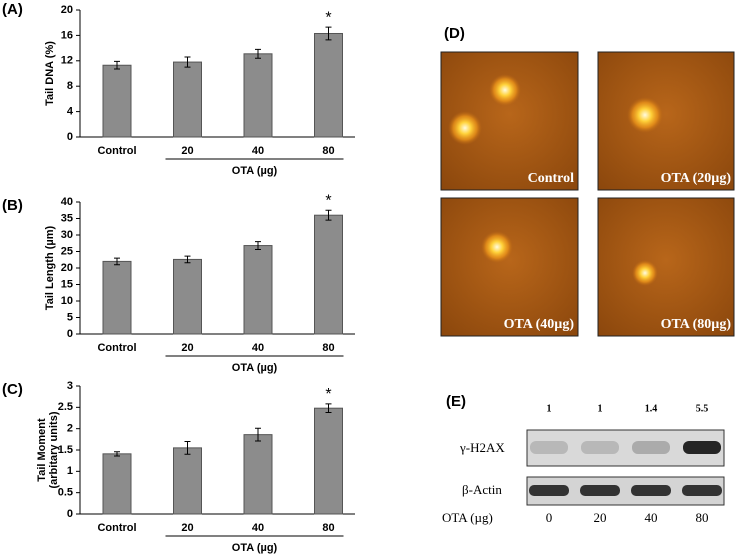  What do you see at coordinates (67, 61) in the screenshot?
I see `y-tick-label: 12` at bounding box center [67, 61].